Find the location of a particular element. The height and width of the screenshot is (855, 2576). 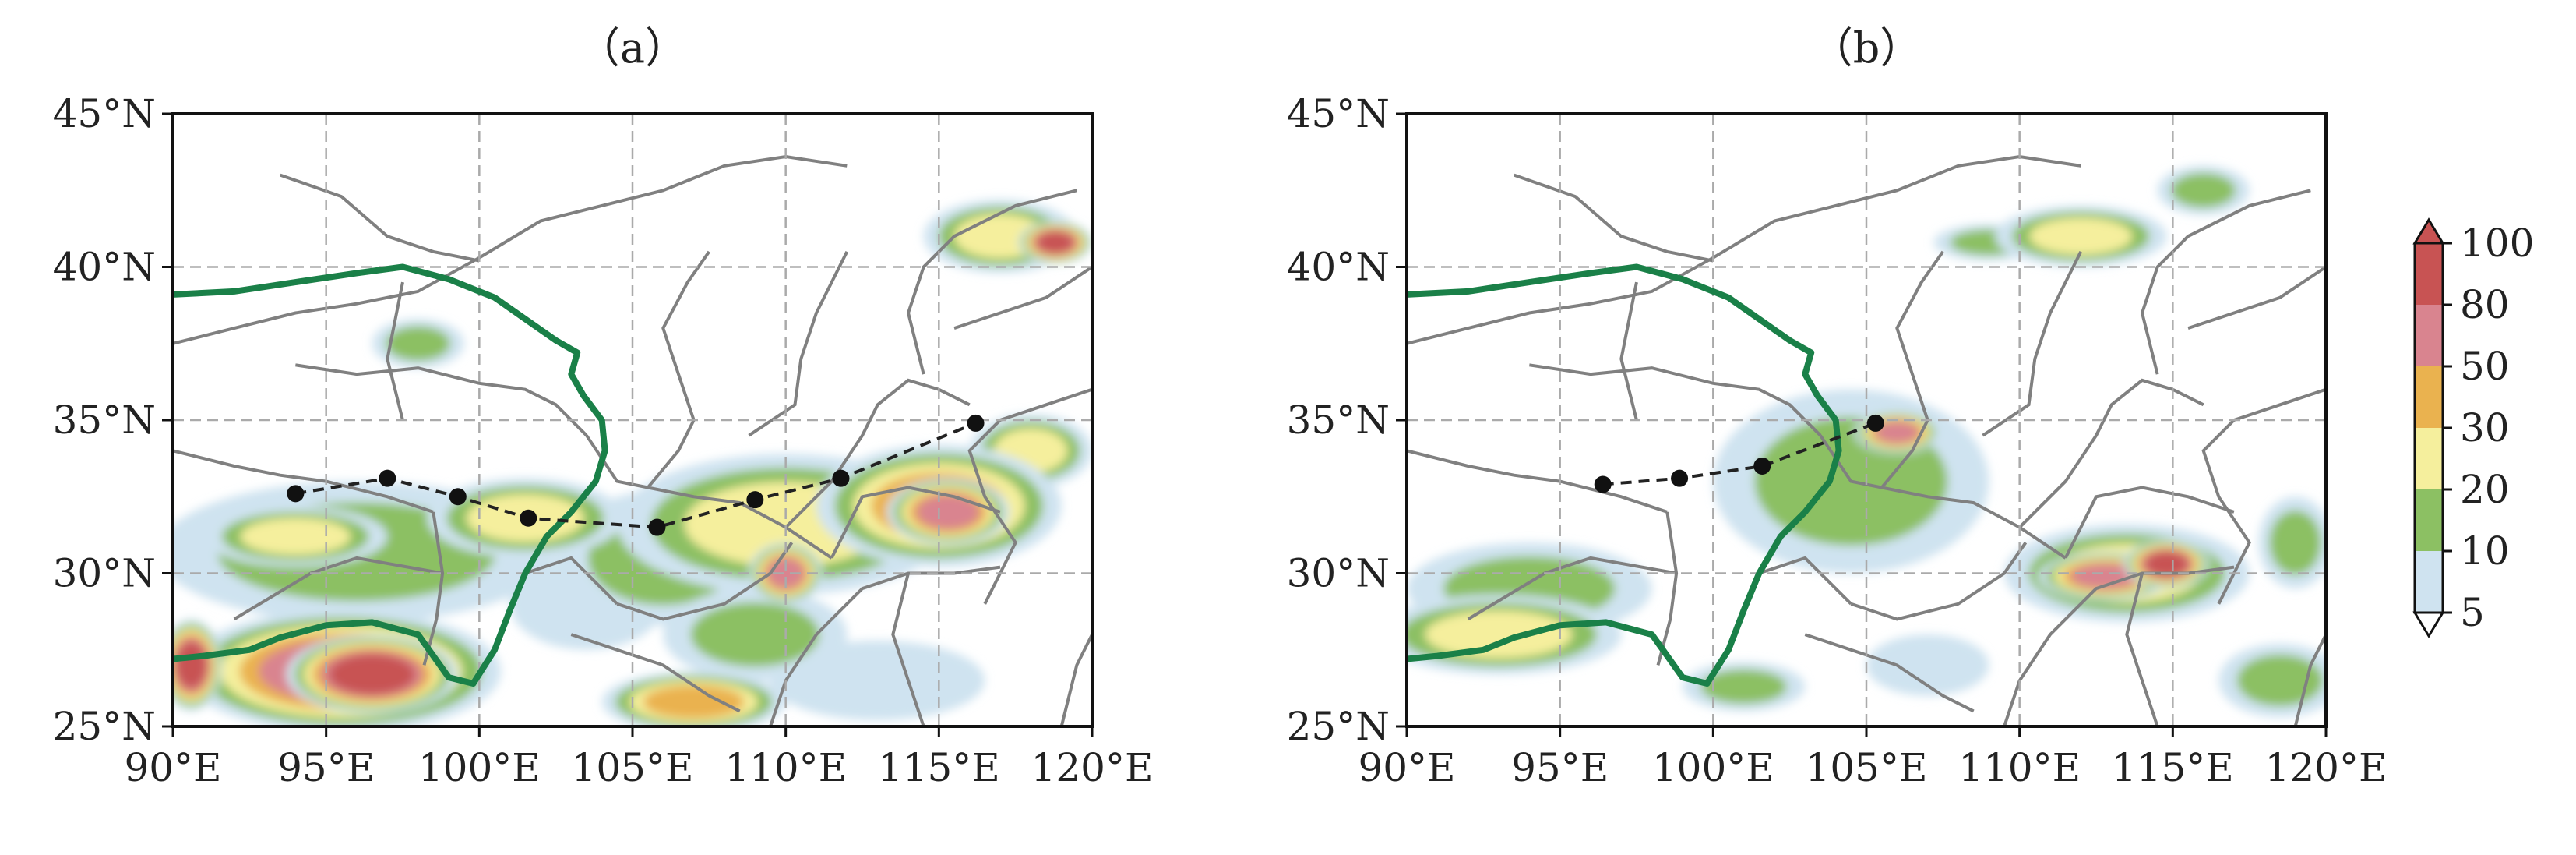

x-tick-label-b-2: 100°E is located at coordinates (1713, 767).